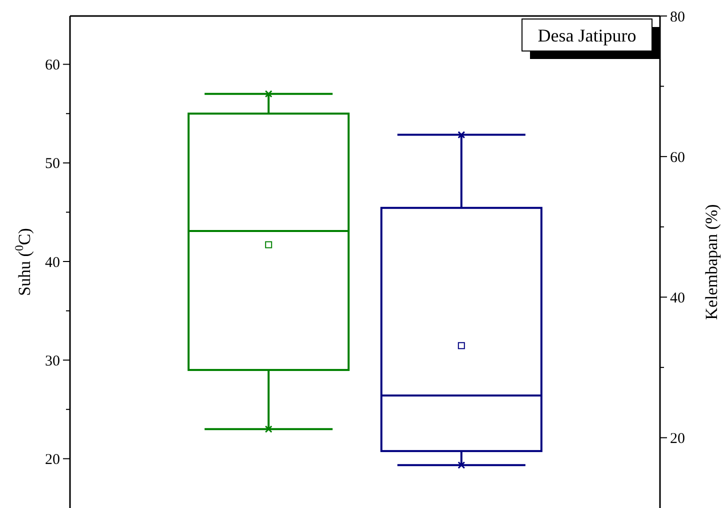  I want to click on y2-axis-title: Kelembapan (%), so click(711, 262).